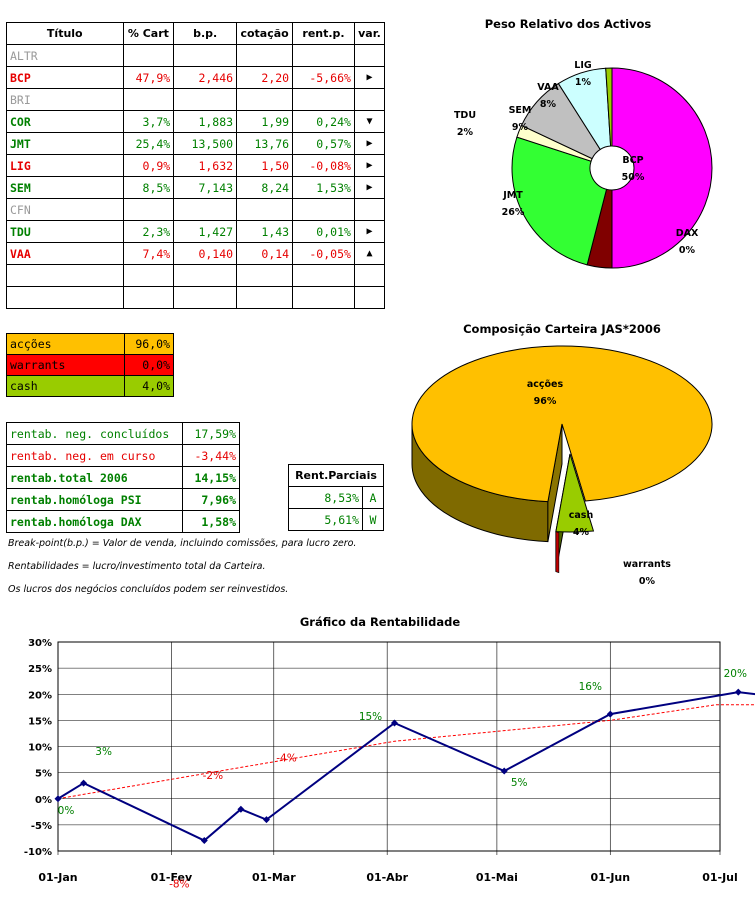 Image resolution: width=755 pixels, height=900 pixels. Describe the element at coordinates (323, 165) in the screenshot. I see `cell-rent: -0,08%` at that location.